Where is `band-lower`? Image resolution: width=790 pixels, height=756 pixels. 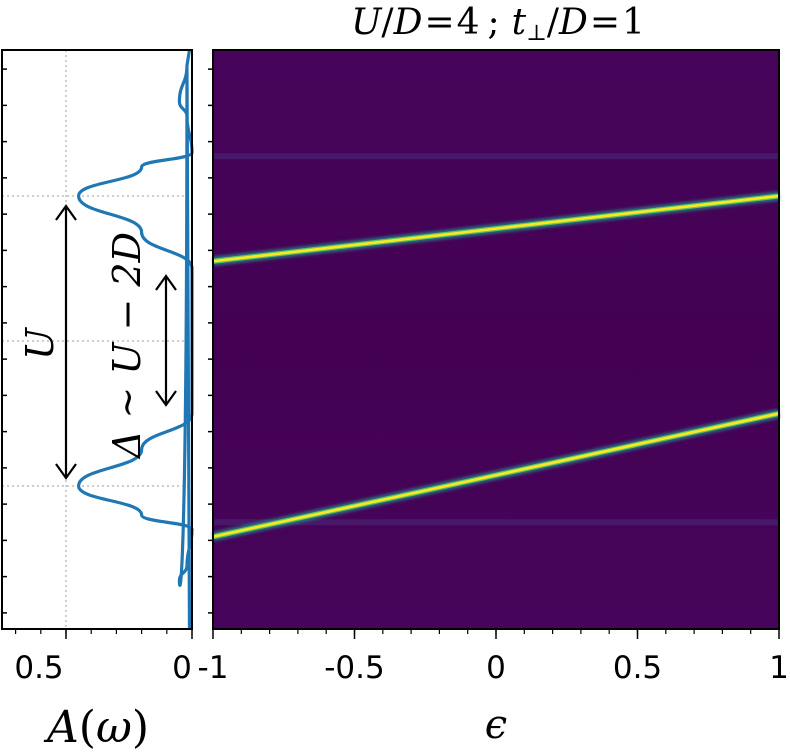
band-lower is located at coordinates (496, 475).